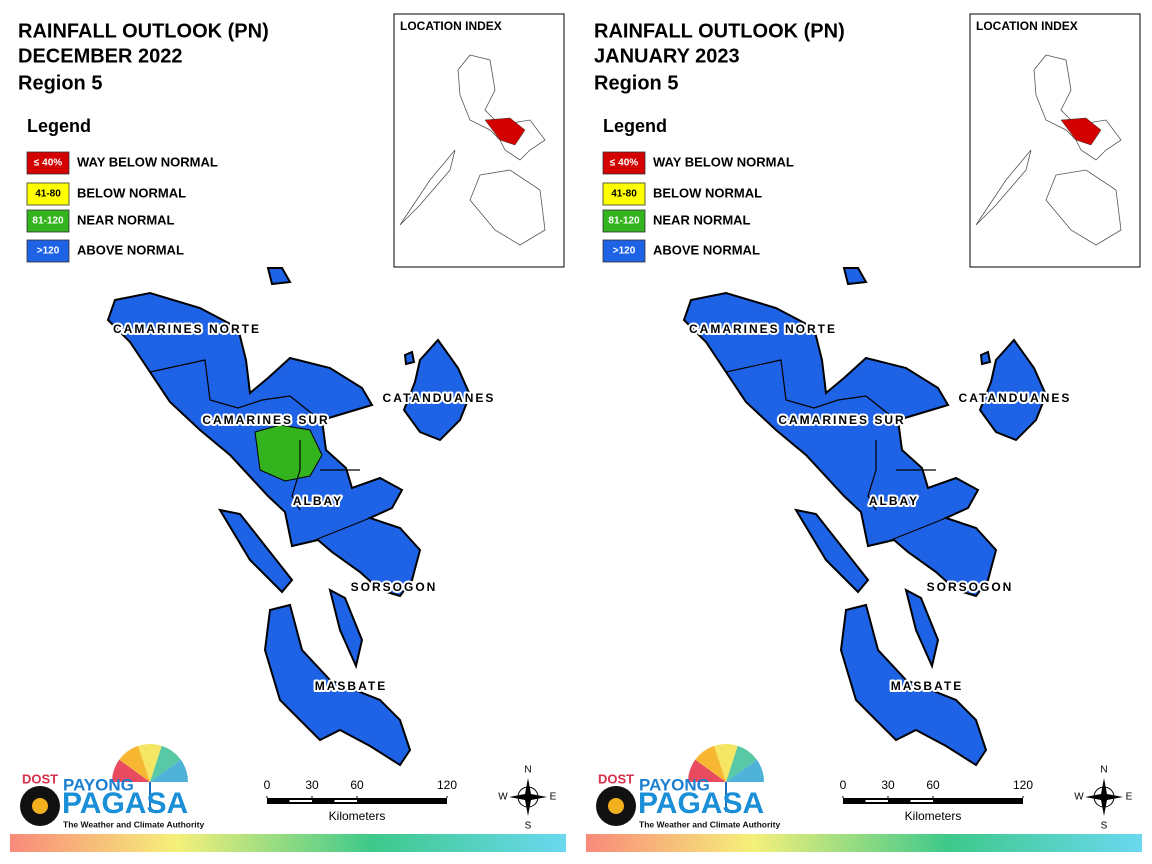  I want to click on title-line: DECEMBER 2022, so click(100, 56).